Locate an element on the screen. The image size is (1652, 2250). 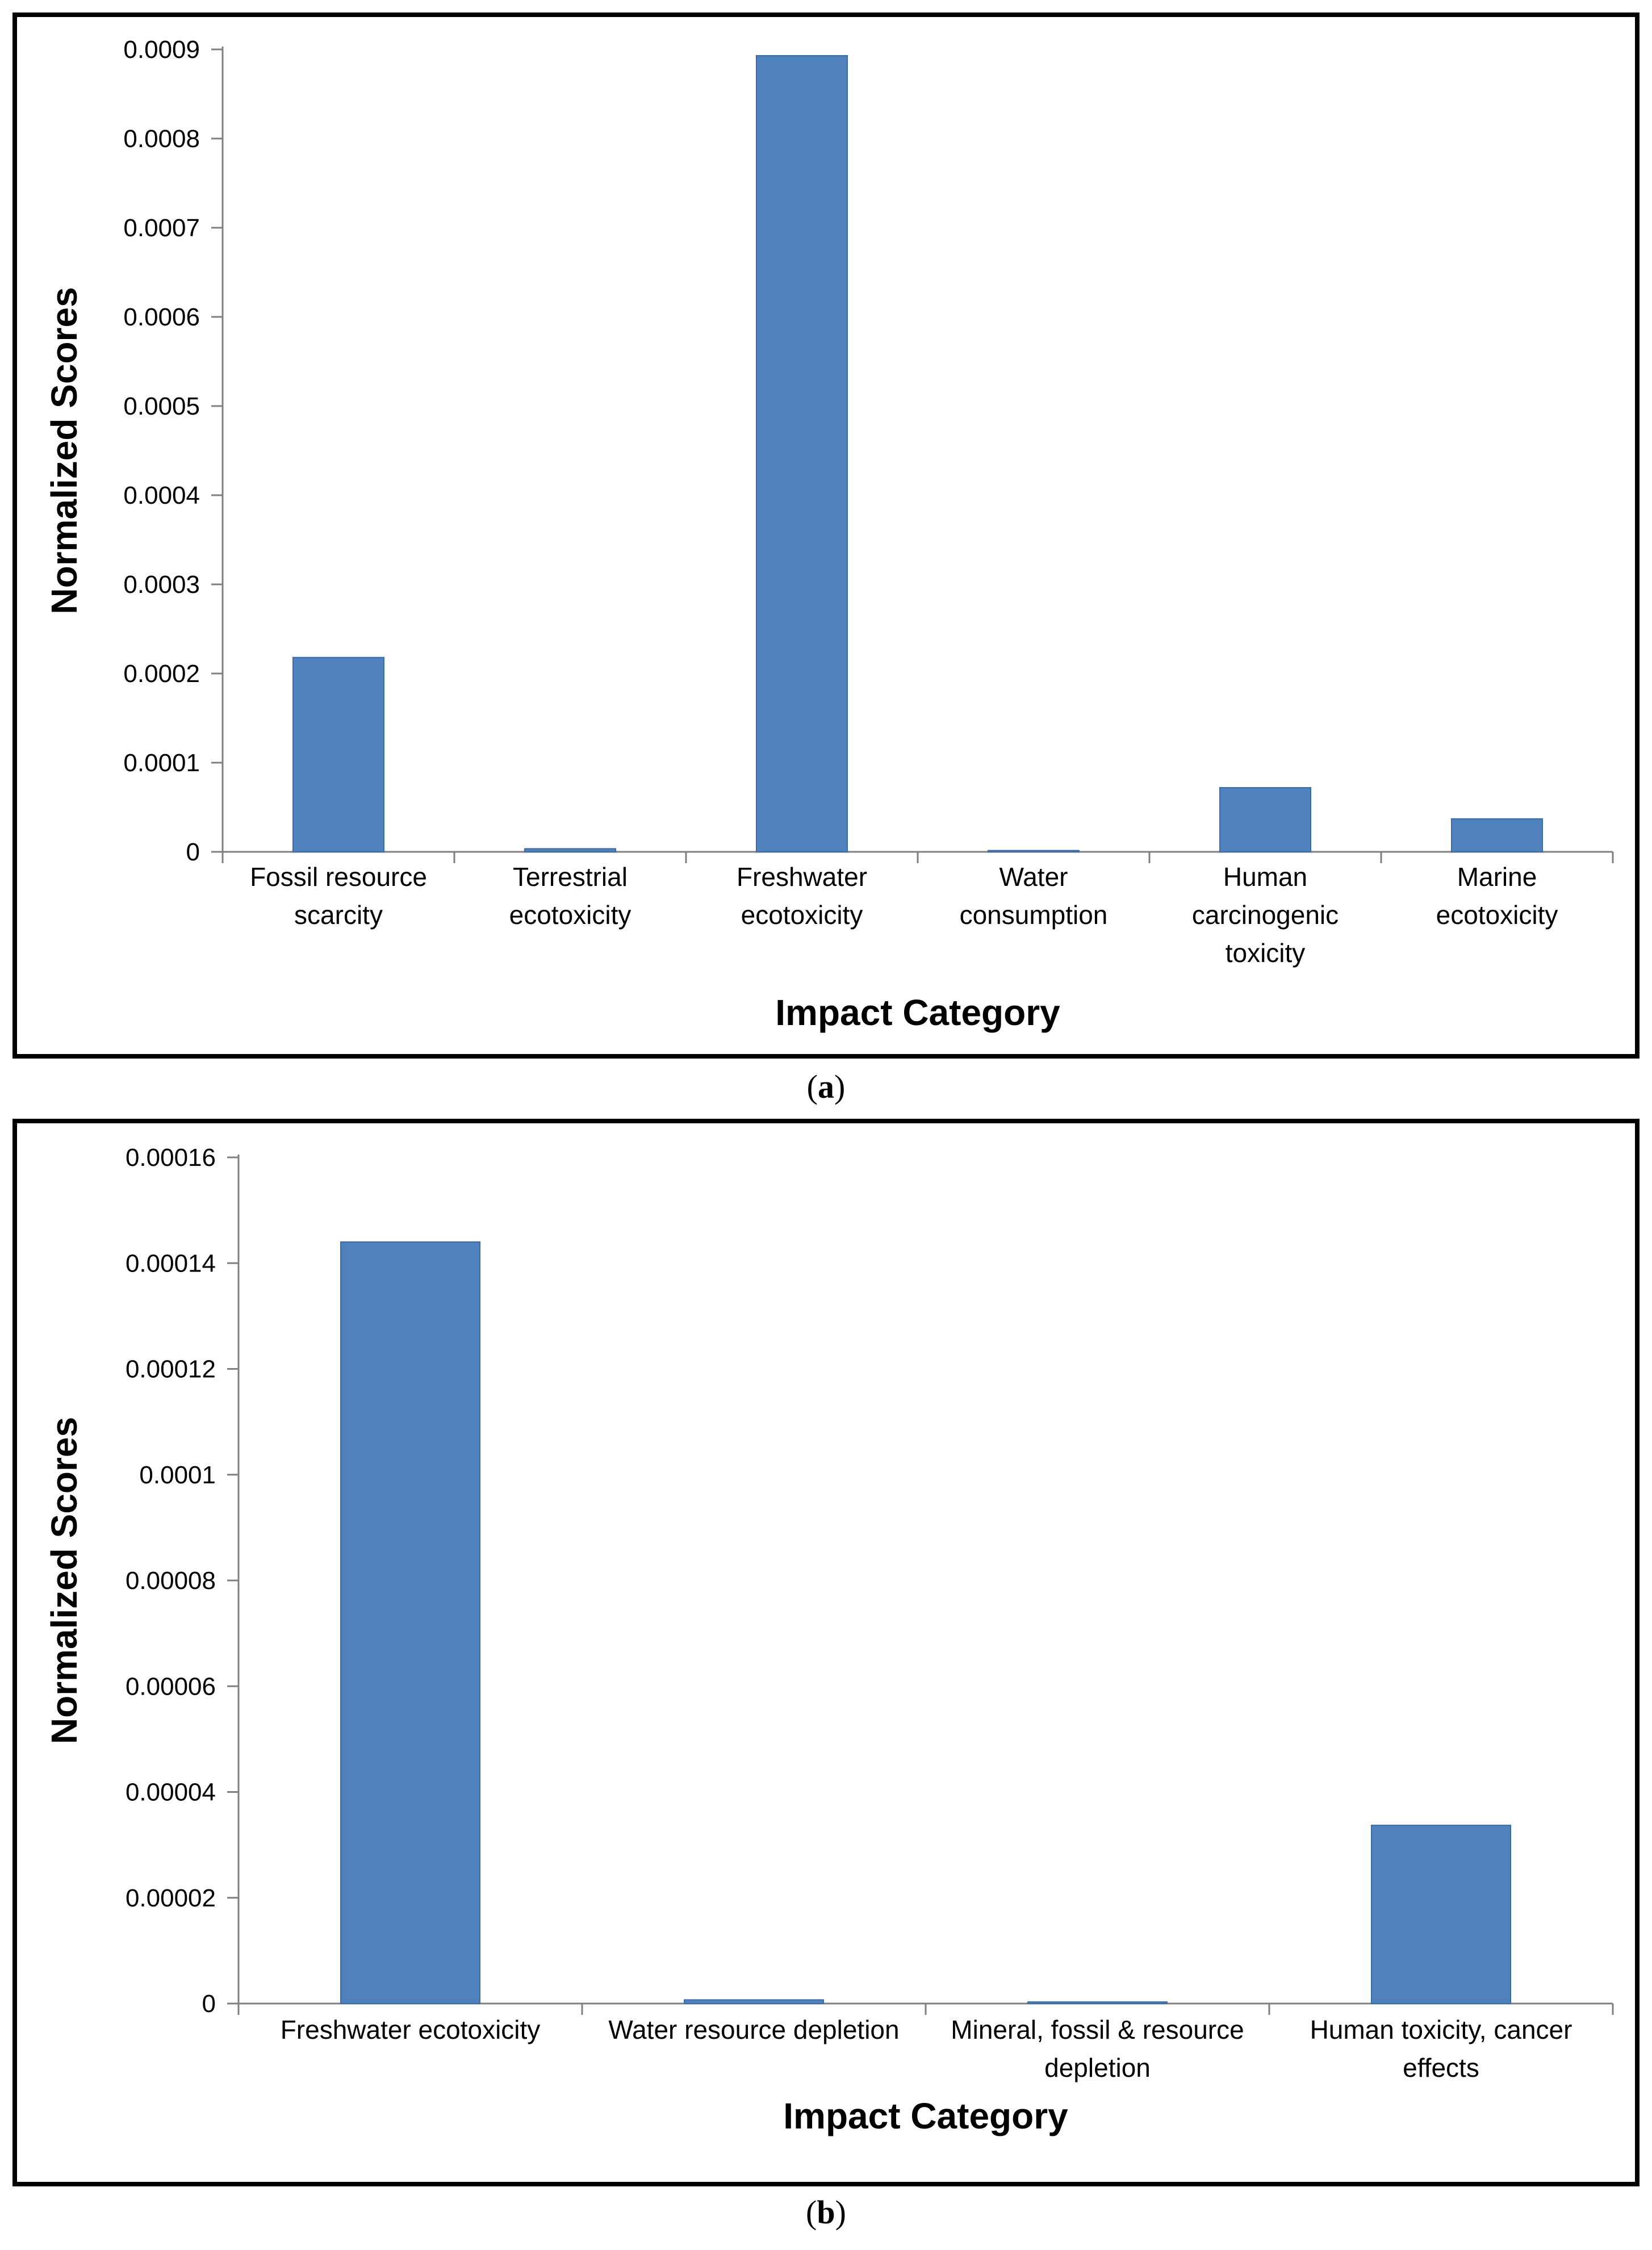
chart-a-category-label: consumption is located at coordinates (1034, 915).